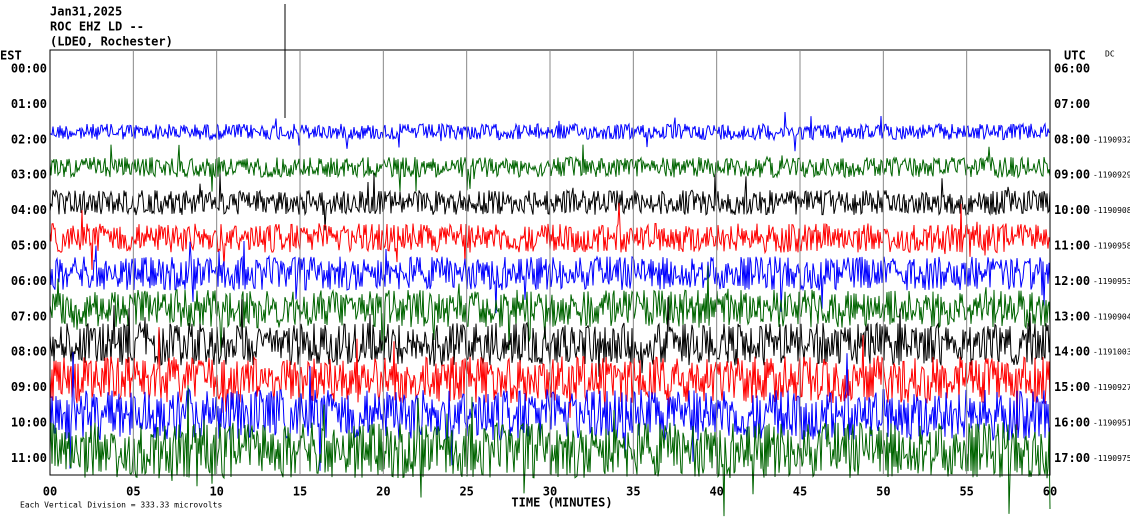  Describe the element at coordinates (1111, 387) in the screenshot. I see `row-code: -1190927` at that location.